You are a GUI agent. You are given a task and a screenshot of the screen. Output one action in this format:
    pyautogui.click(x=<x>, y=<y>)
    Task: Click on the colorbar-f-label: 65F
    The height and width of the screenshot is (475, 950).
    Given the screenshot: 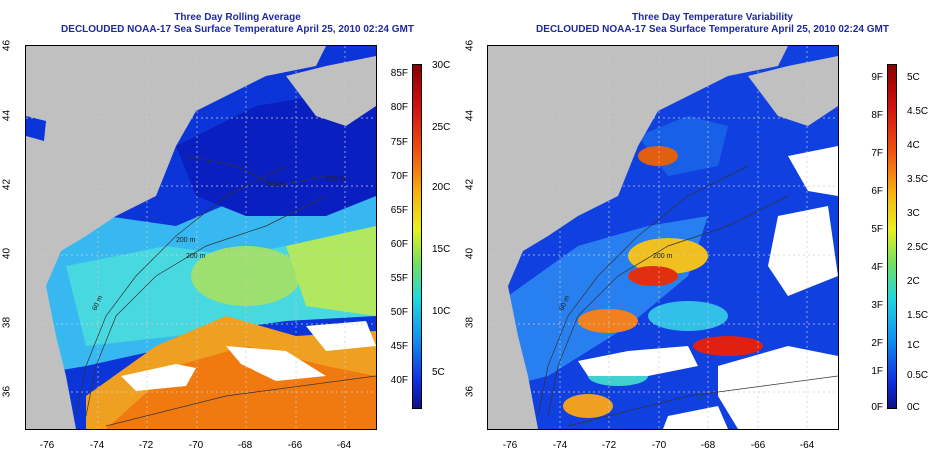 What is the action you would take?
    pyautogui.click(x=399, y=210)
    